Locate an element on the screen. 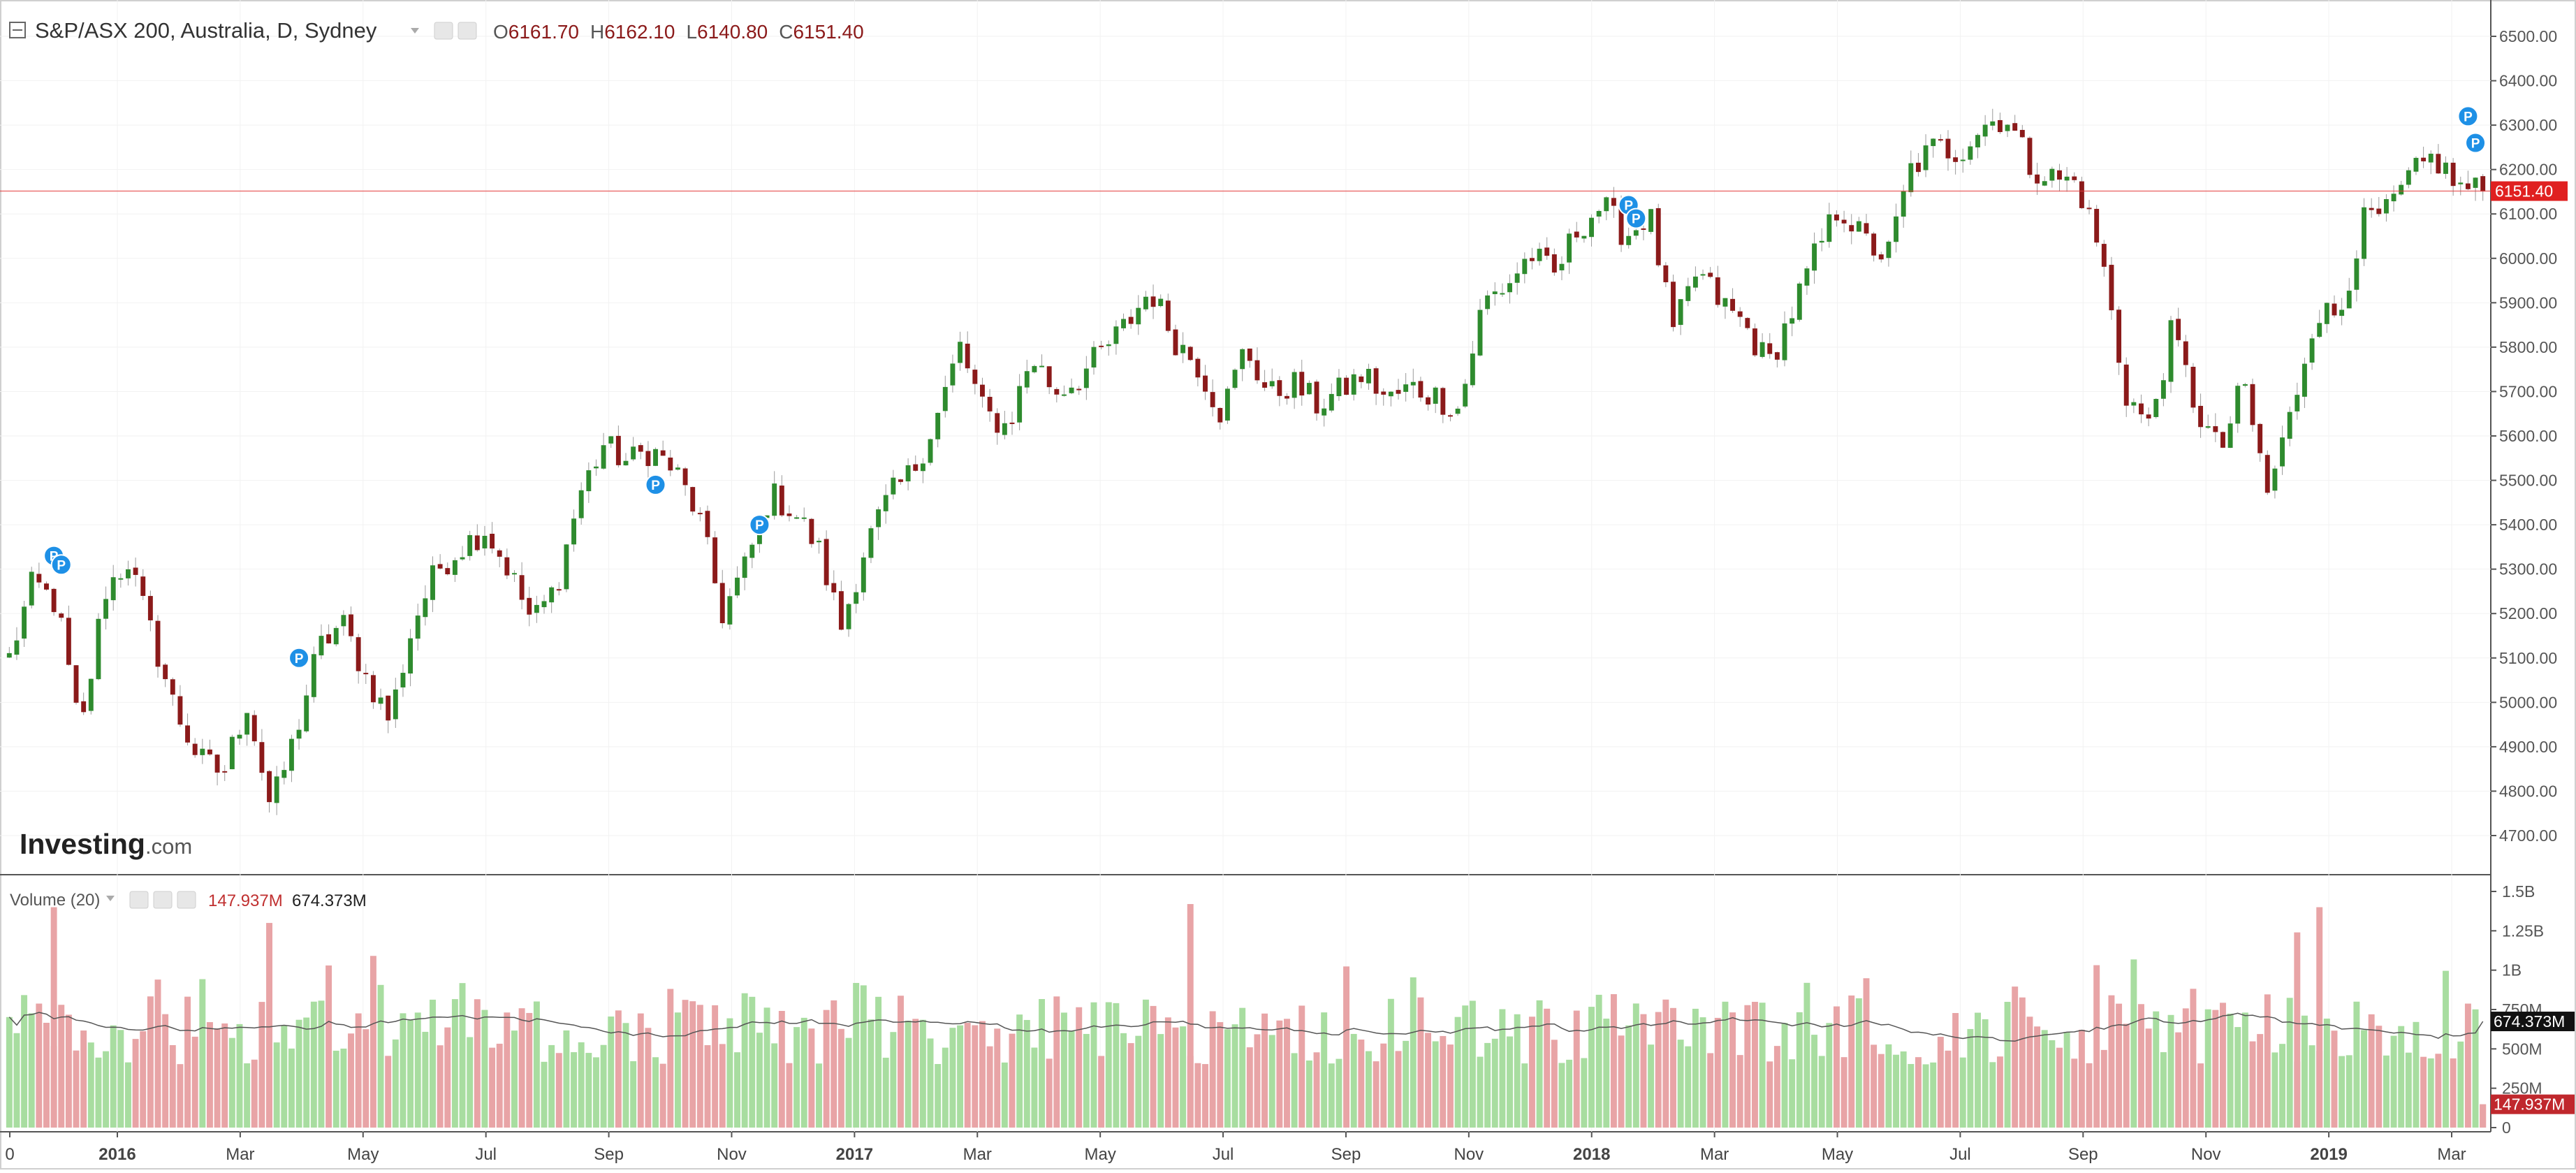 Image resolution: width=2576 pixels, height=1173 pixels. volume-bar-spike is located at coordinates (2319, 1018).